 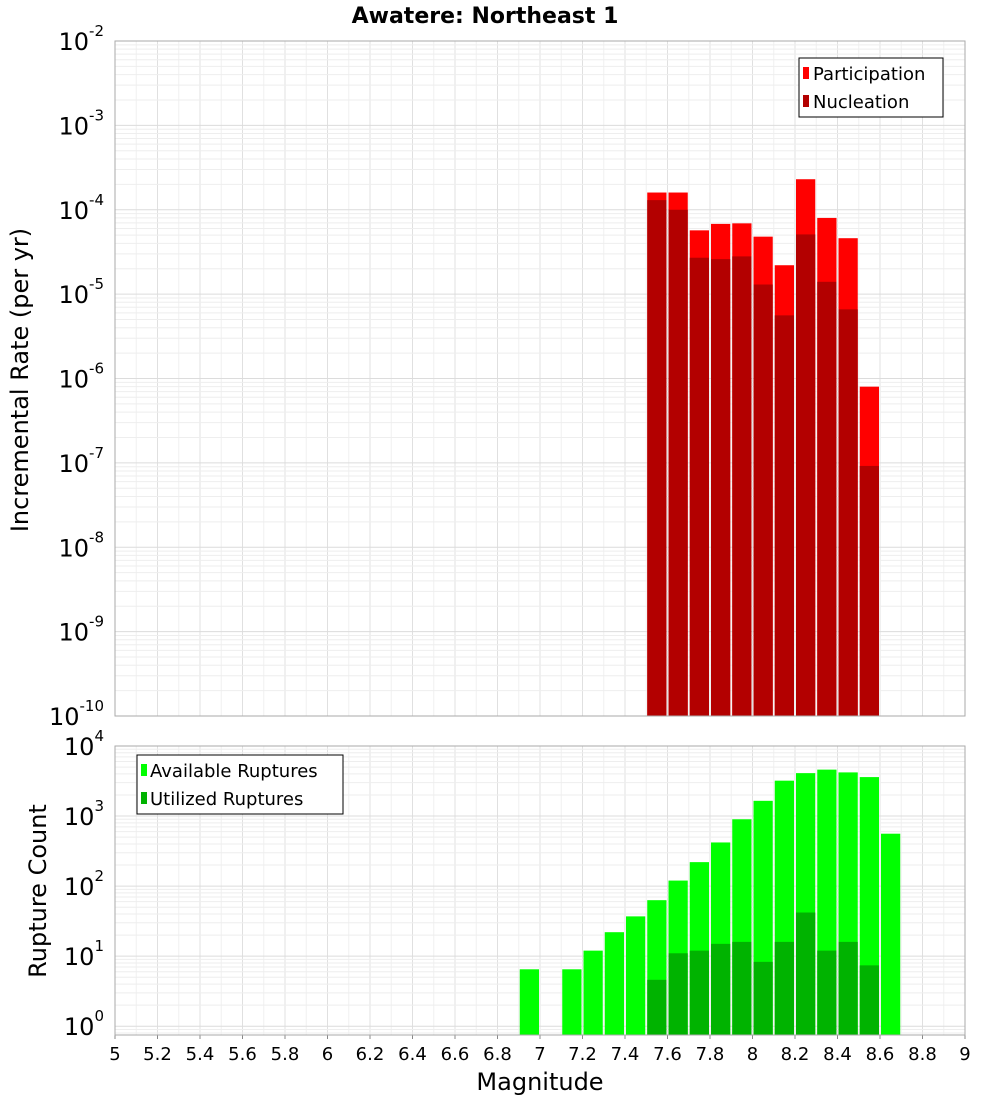 I want to click on x-tick-label: 7.6, so click(x=667, y=1054).